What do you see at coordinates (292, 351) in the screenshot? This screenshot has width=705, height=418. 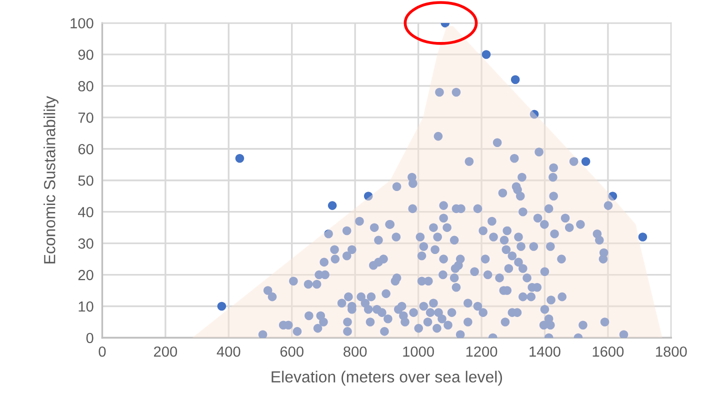 I see `x-tick-label: 600` at bounding box center [292, 351].